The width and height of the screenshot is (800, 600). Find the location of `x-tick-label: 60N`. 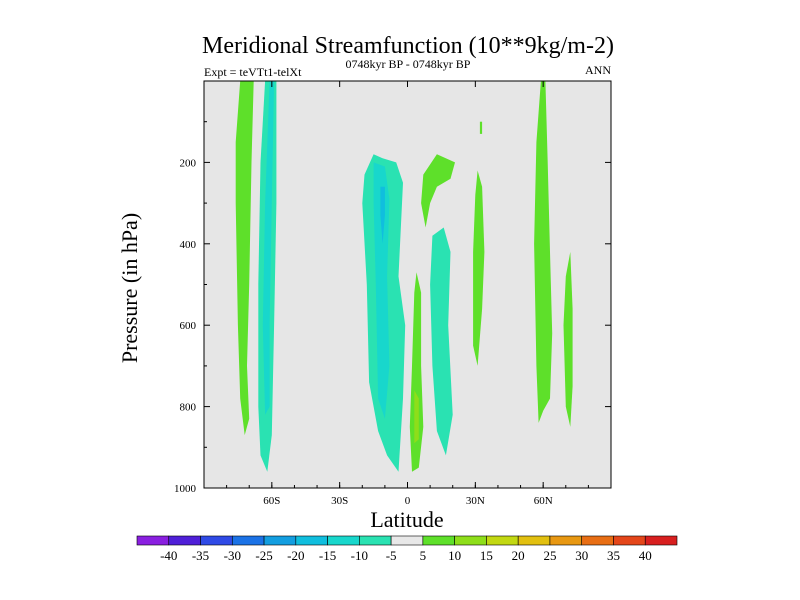

x-tick-label: 60N is located at coordinates (543, 501).